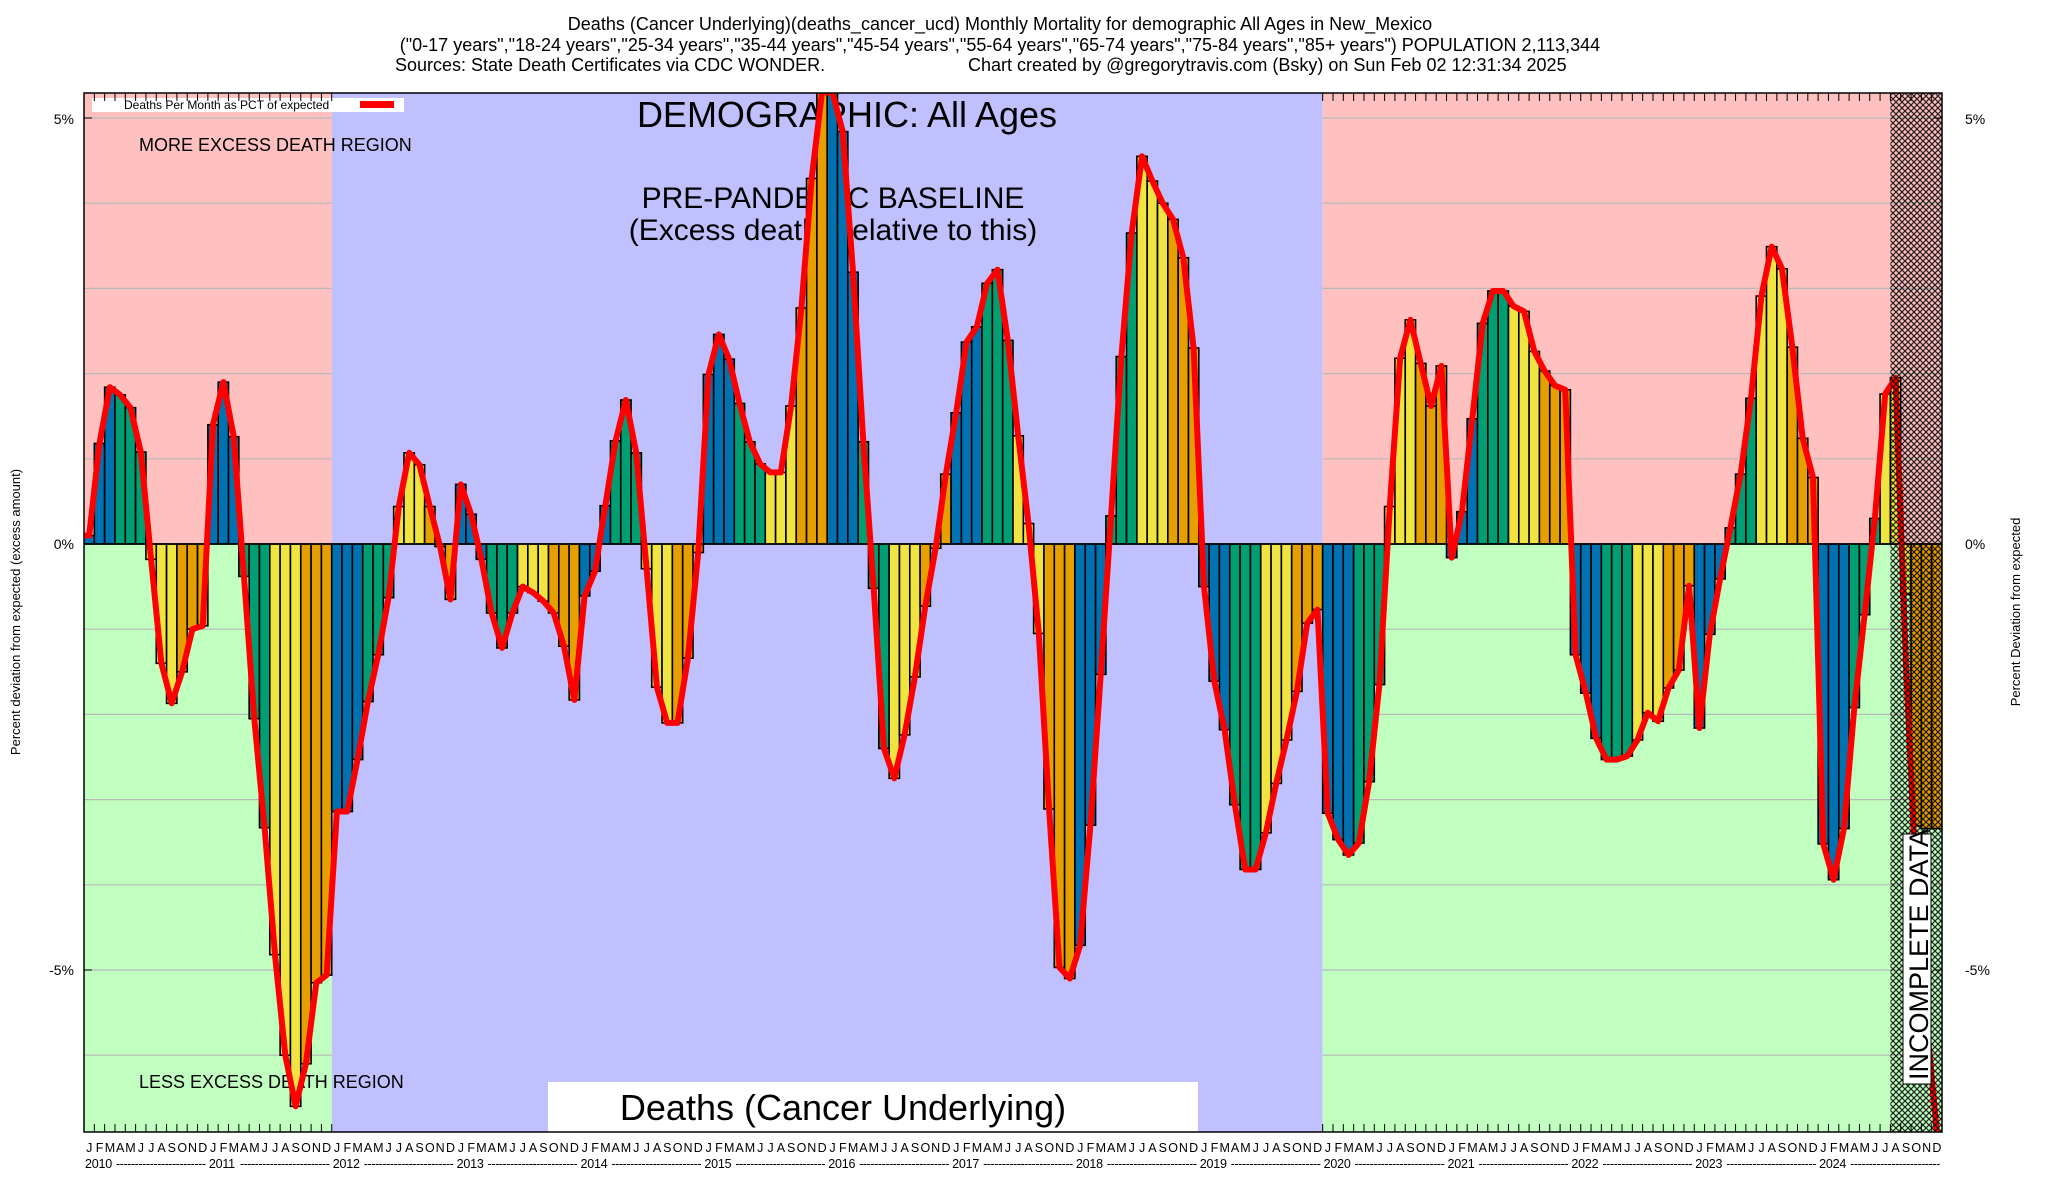 The image size is (2048, 1200). I want to click on x-year-label: 2019, so click(1213, 1164).